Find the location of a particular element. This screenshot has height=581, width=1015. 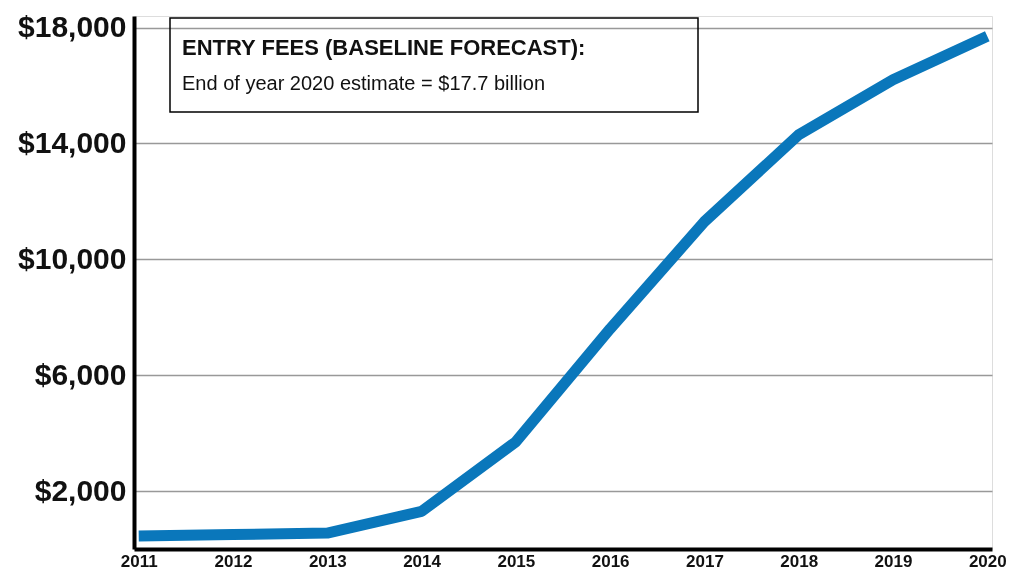

x-tick-label: 2020 is located at coordinates (987, 561).